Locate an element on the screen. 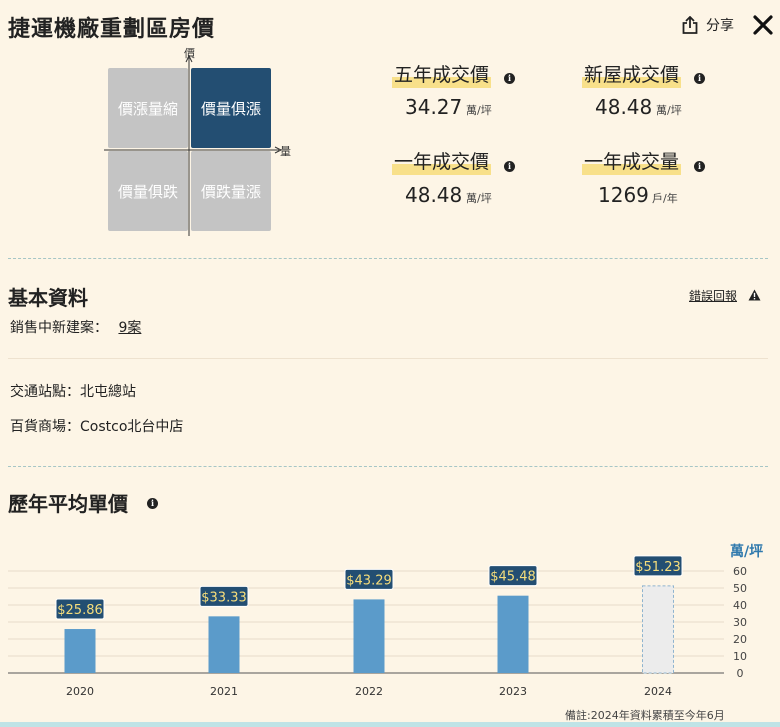  y-tick-label: 50 is located at coordinates (740, 588).